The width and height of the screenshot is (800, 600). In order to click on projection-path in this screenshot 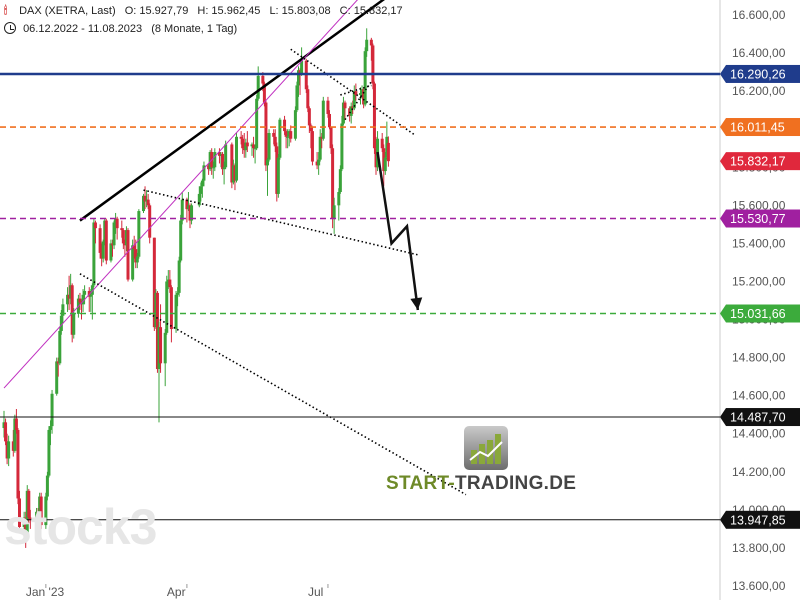, I will do `click(398, 231)`.